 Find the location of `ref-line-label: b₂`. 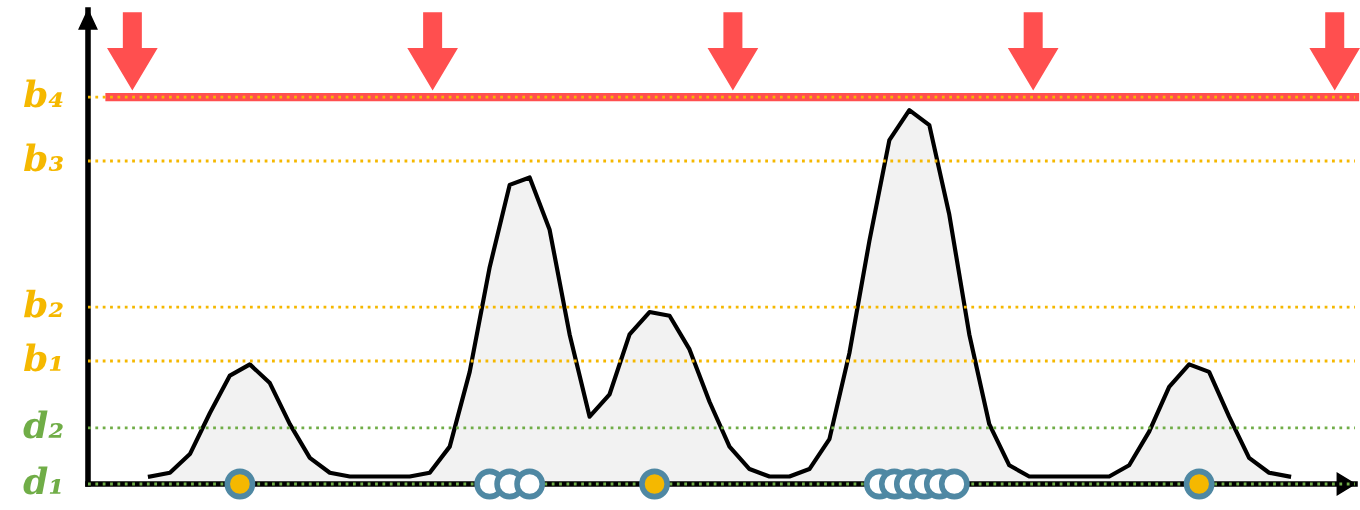

ref-line-label: b₂ is located at coordinates (43, 303).